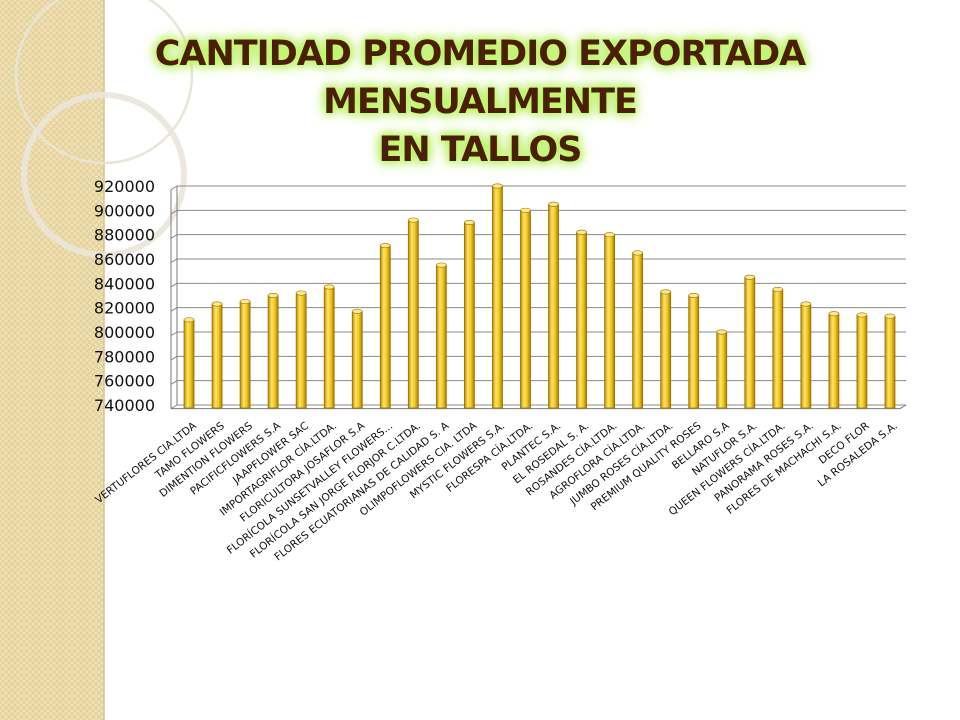 The height and width of the screenshot is (720, 960). I want to click on y-tick-label: 920000, so click(124, 186).